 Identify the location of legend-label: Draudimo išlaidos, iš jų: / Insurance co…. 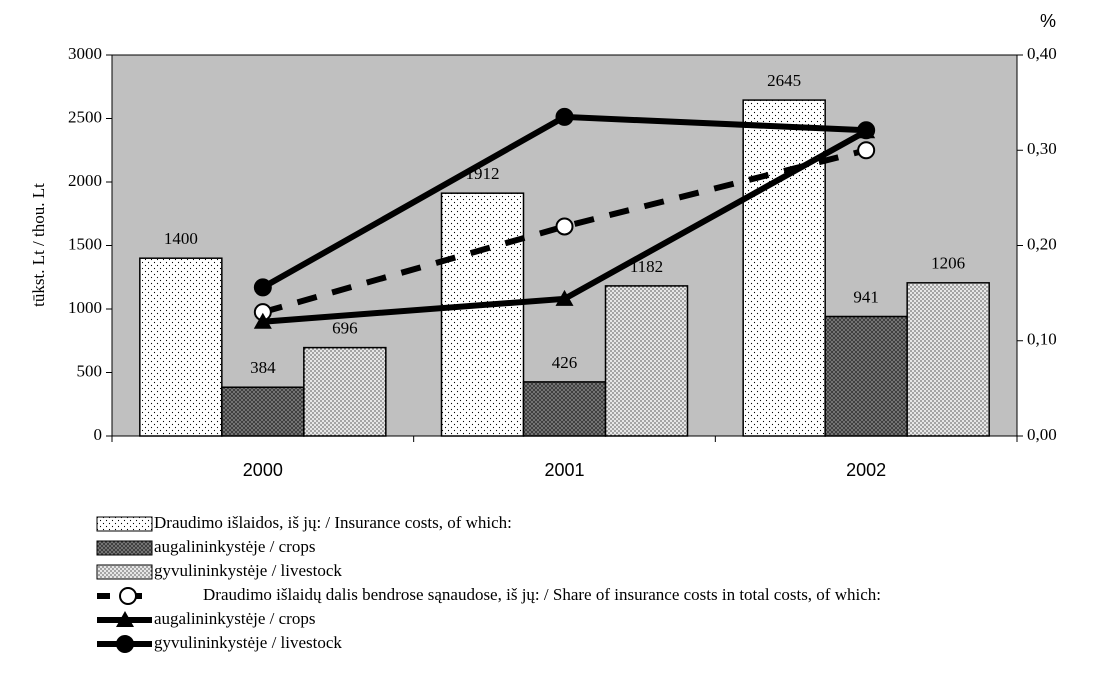
(333, 522).